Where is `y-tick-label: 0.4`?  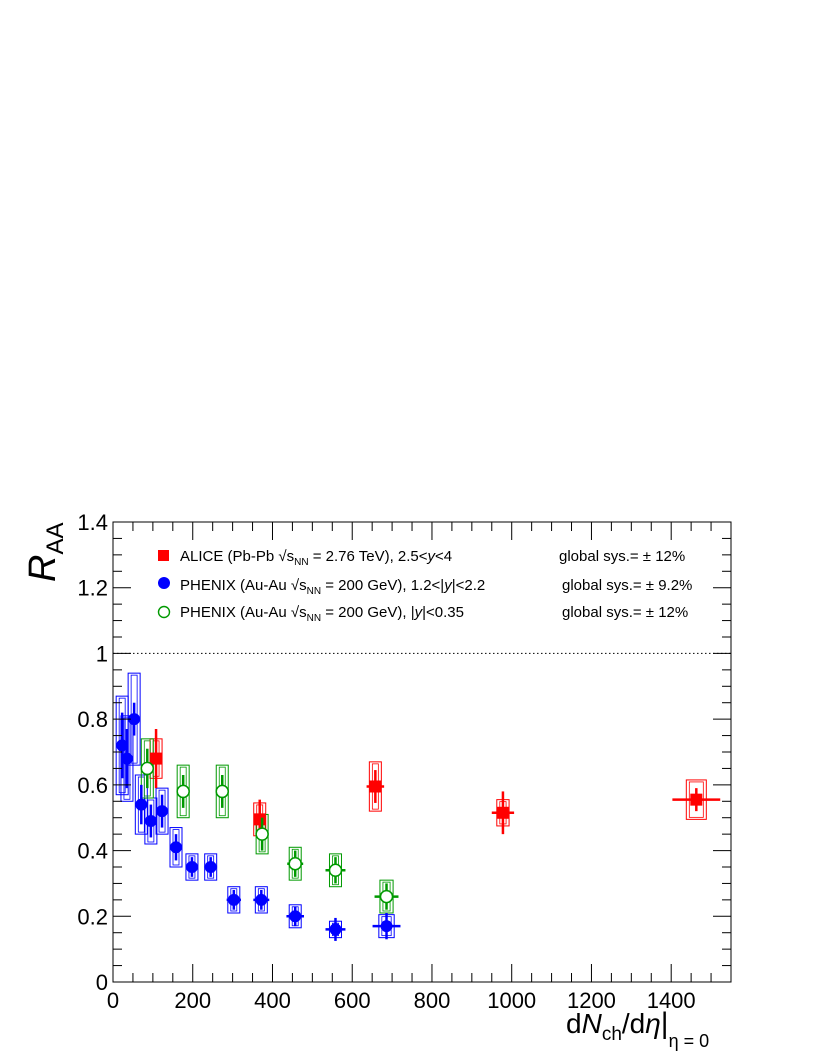
y-tick-label: 0.4 is located at coordinates (92, 851).